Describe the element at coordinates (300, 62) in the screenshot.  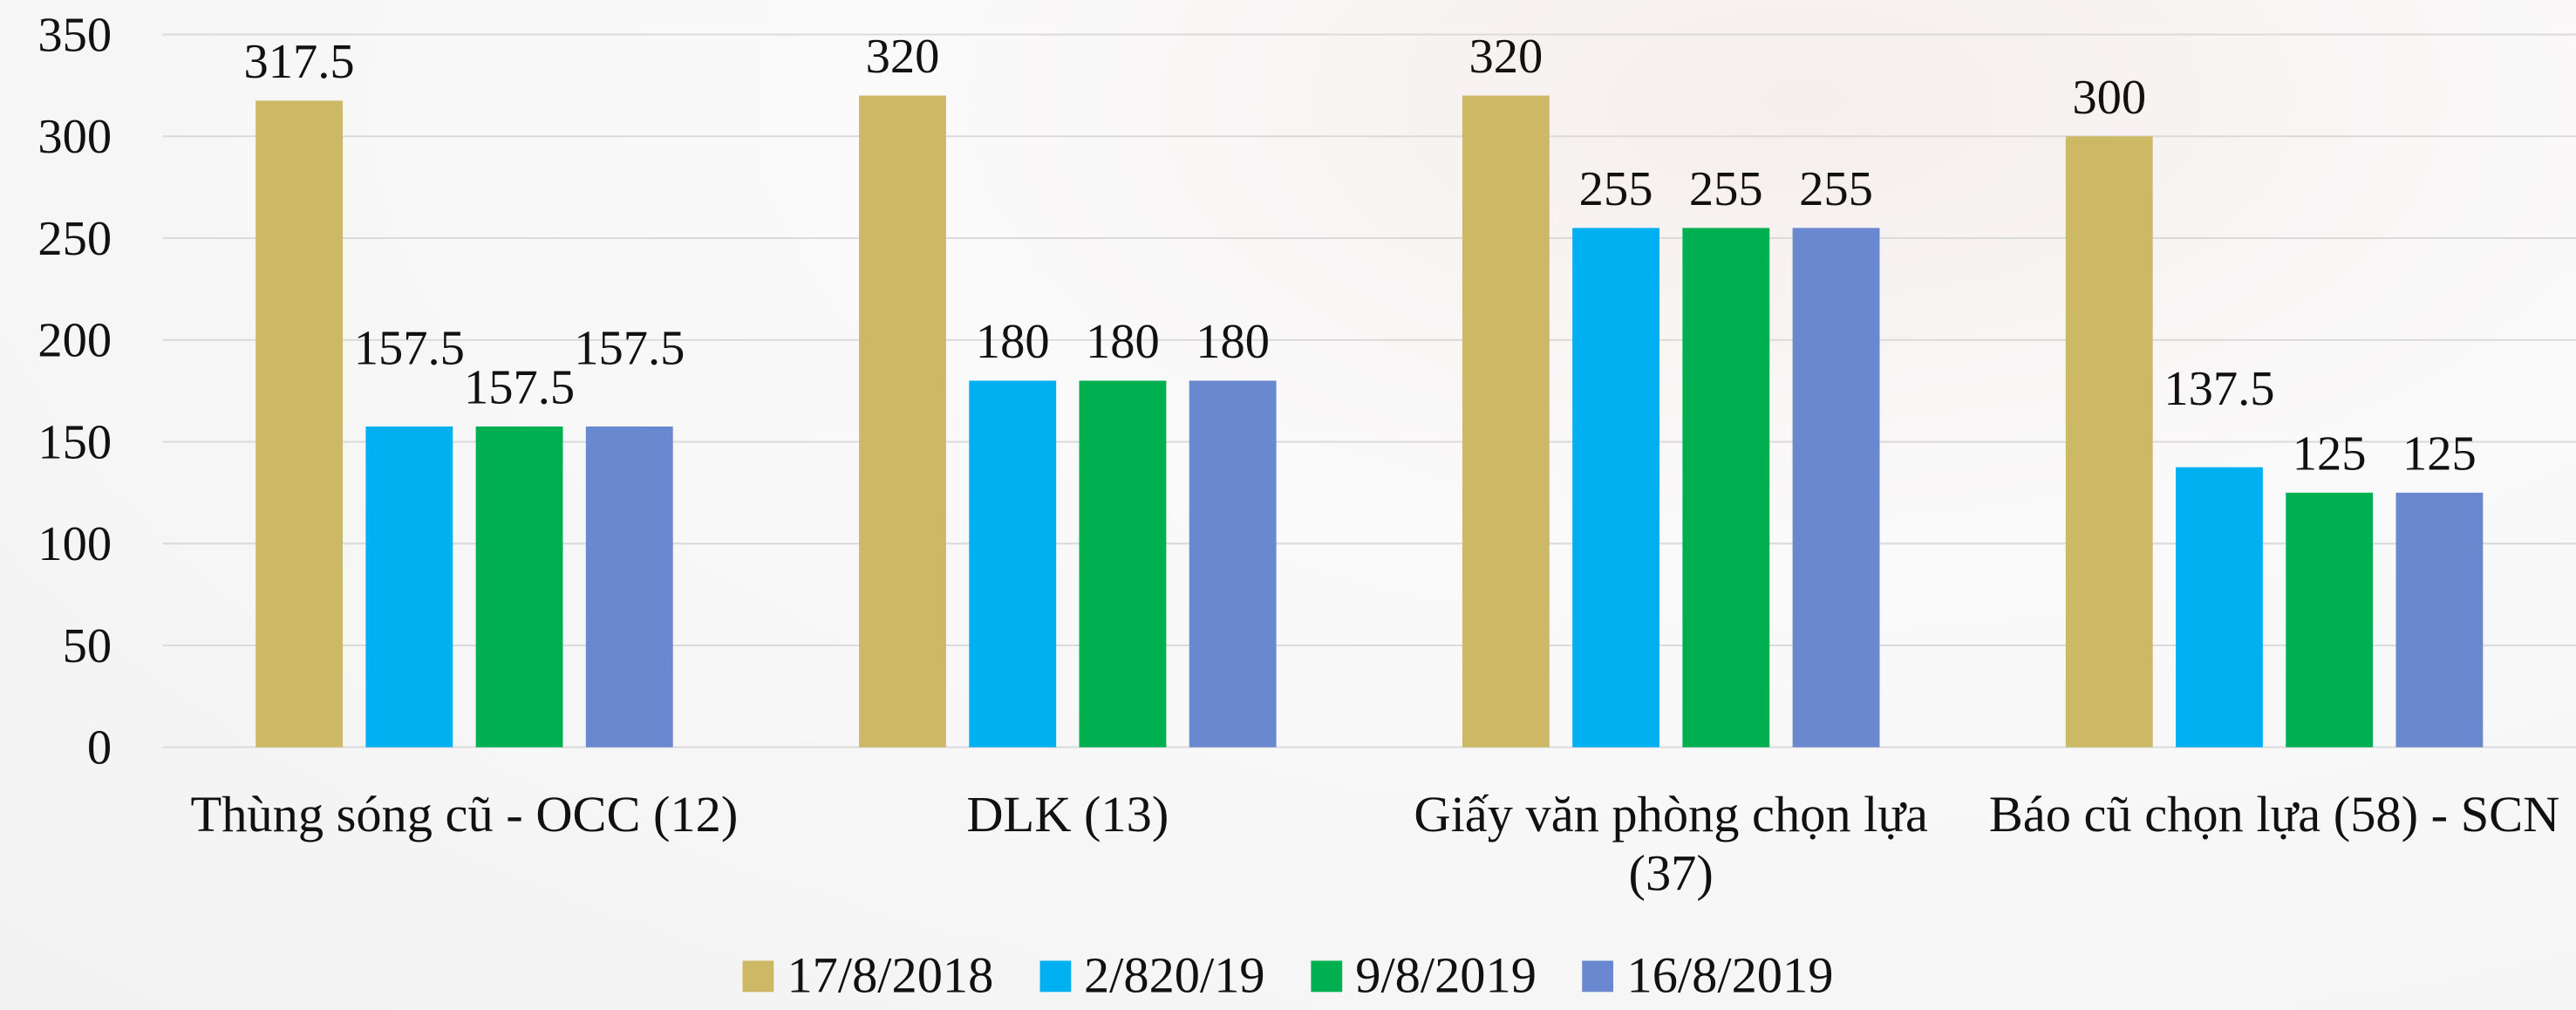
I see `data-label: 317.5` at that location.